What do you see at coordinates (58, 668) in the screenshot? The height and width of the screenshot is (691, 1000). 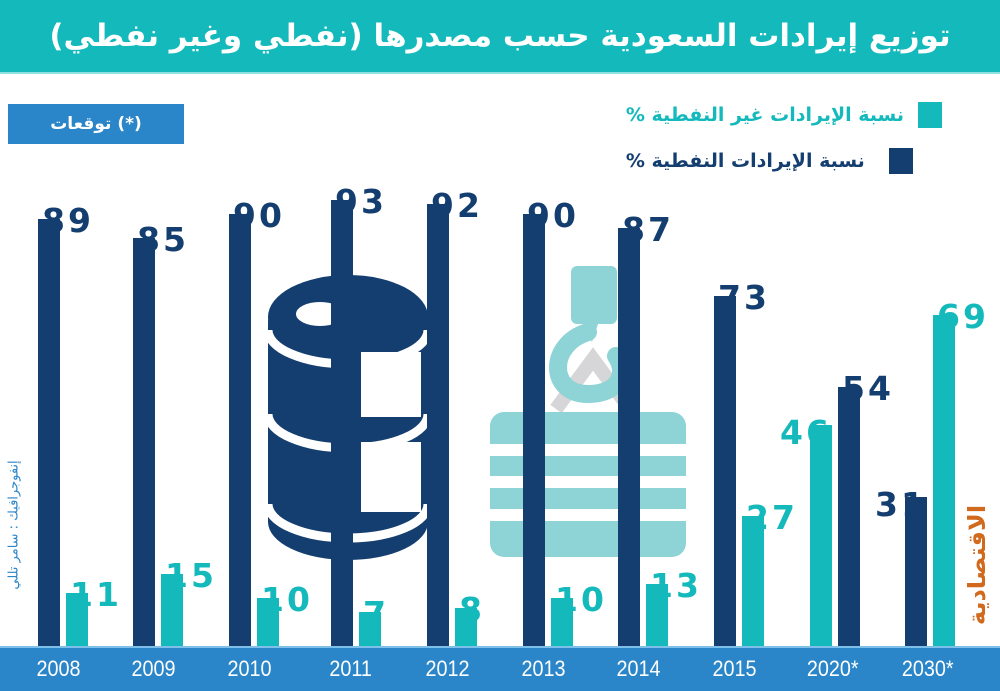 I see `x-tick-2008: 2008` at bounding box center [58, 668].